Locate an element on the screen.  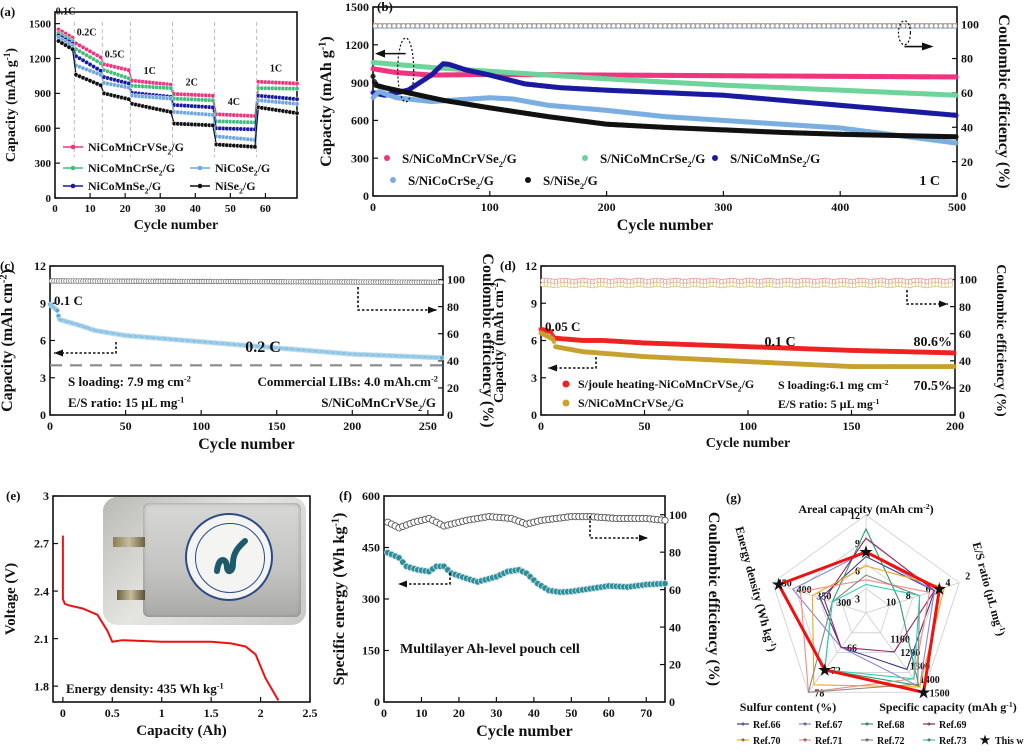
y-tick-label: 12 is located at coordinates (531, 266).